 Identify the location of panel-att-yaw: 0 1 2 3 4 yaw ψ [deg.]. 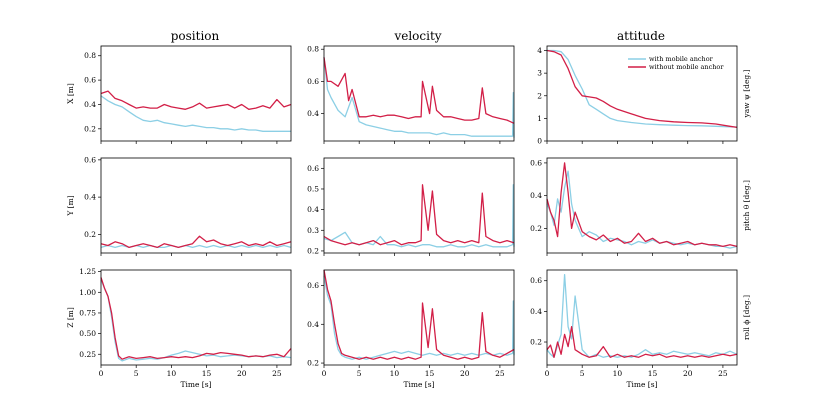
(644, 95).